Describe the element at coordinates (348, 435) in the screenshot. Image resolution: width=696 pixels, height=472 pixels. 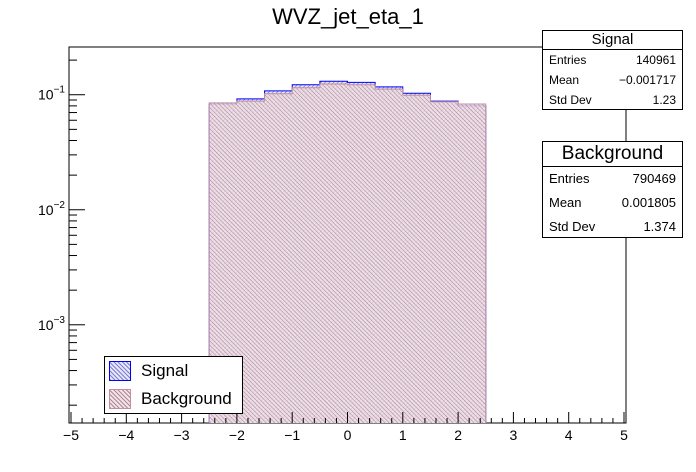
I see `x-tick-label: 0` at that location.